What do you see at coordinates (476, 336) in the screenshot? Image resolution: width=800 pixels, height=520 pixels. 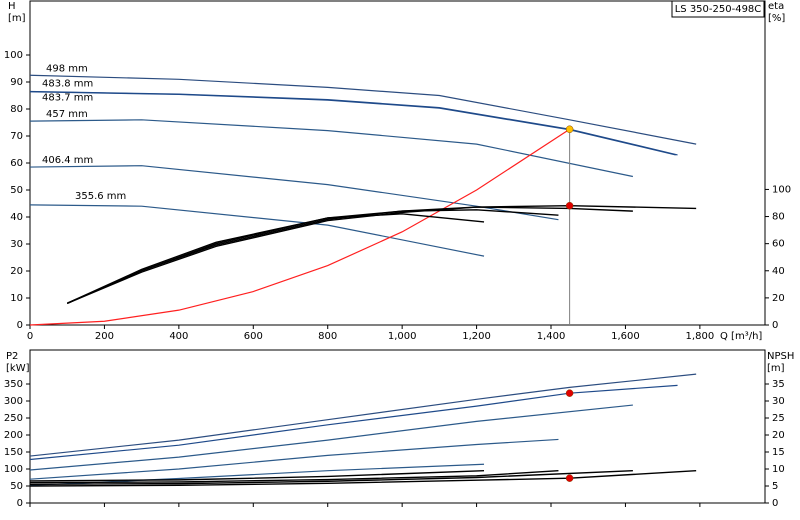 I see `x-tick-label: 1,200` at bounding box center [476, 336].